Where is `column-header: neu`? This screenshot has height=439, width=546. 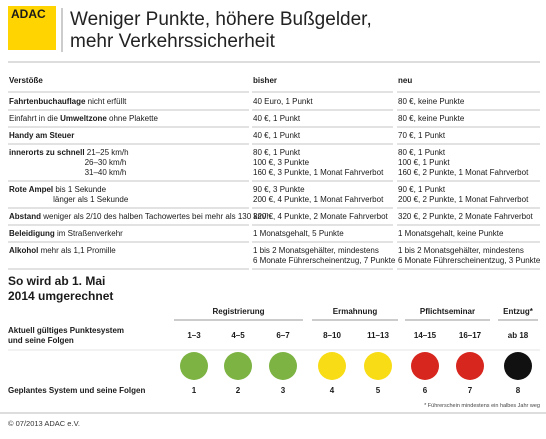
column-header: neu is located at coordinates (405, 80).